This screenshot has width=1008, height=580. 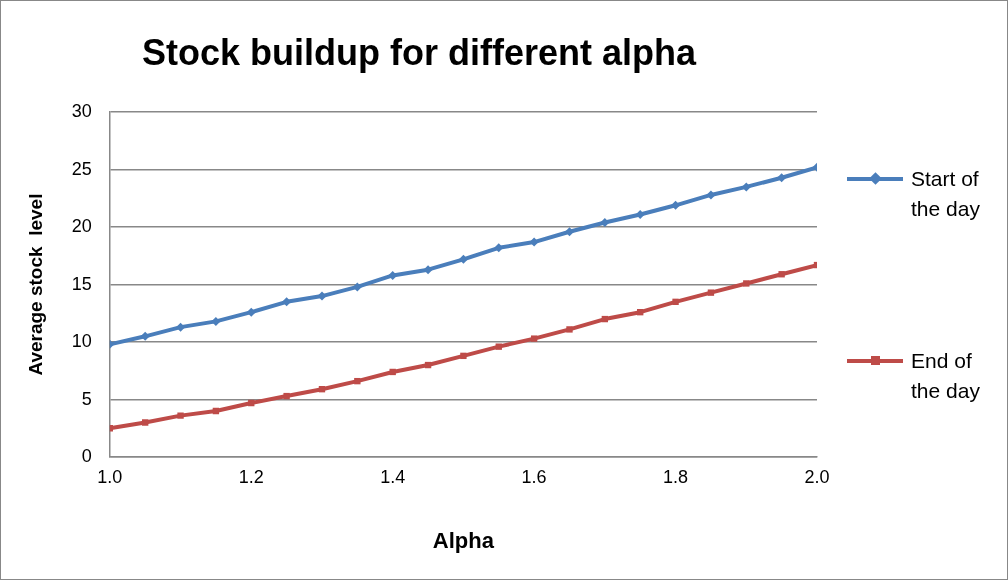 What do you see at coordinates (463, 540) in the screenshot?
I see `x-axis-title: Alpha` at bounding box center [463, 540].